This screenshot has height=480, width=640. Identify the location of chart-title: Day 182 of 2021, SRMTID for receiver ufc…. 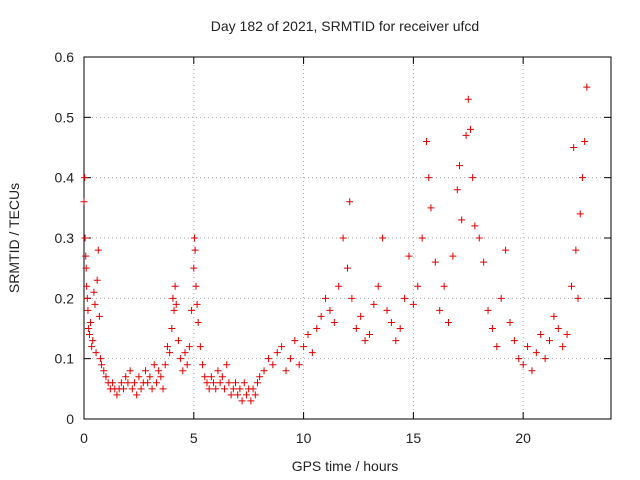
(345, 26).